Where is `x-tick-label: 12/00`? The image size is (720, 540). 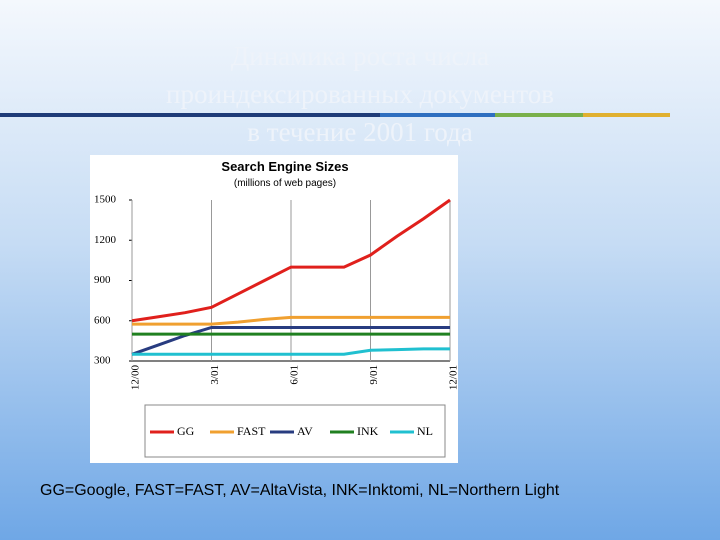
x-tick-label: 12/00 is located at coordinates (136, 378).